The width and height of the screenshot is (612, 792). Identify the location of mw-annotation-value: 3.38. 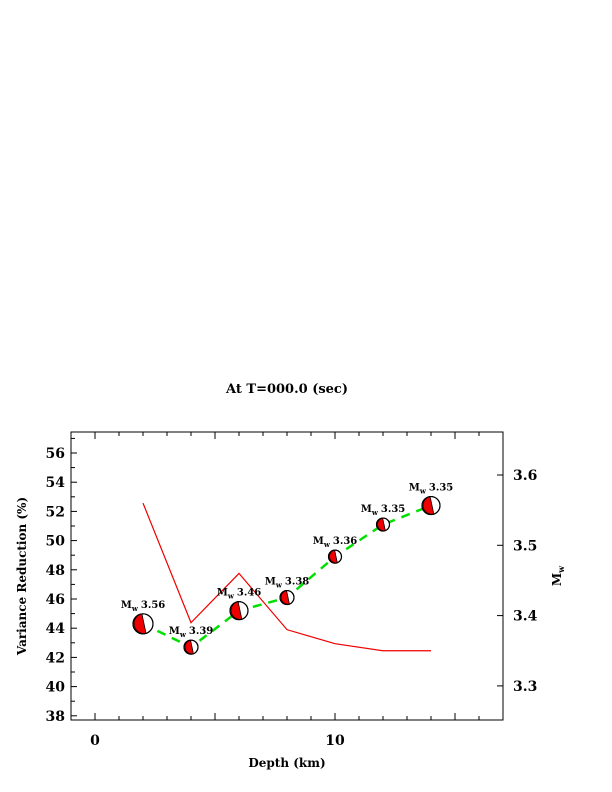
(297, 582).